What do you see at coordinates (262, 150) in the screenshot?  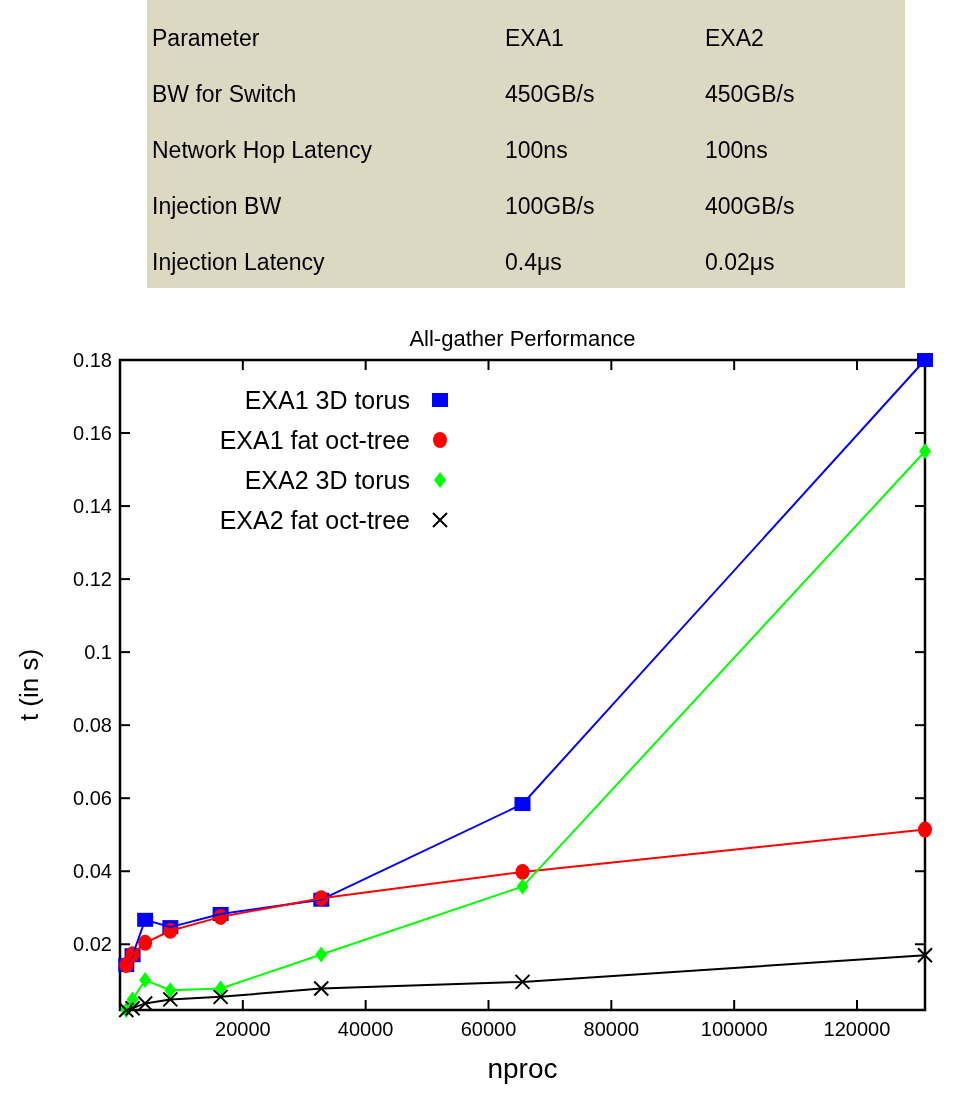 I see `text: Network Hop Latency` at bounding box center [262, 150].